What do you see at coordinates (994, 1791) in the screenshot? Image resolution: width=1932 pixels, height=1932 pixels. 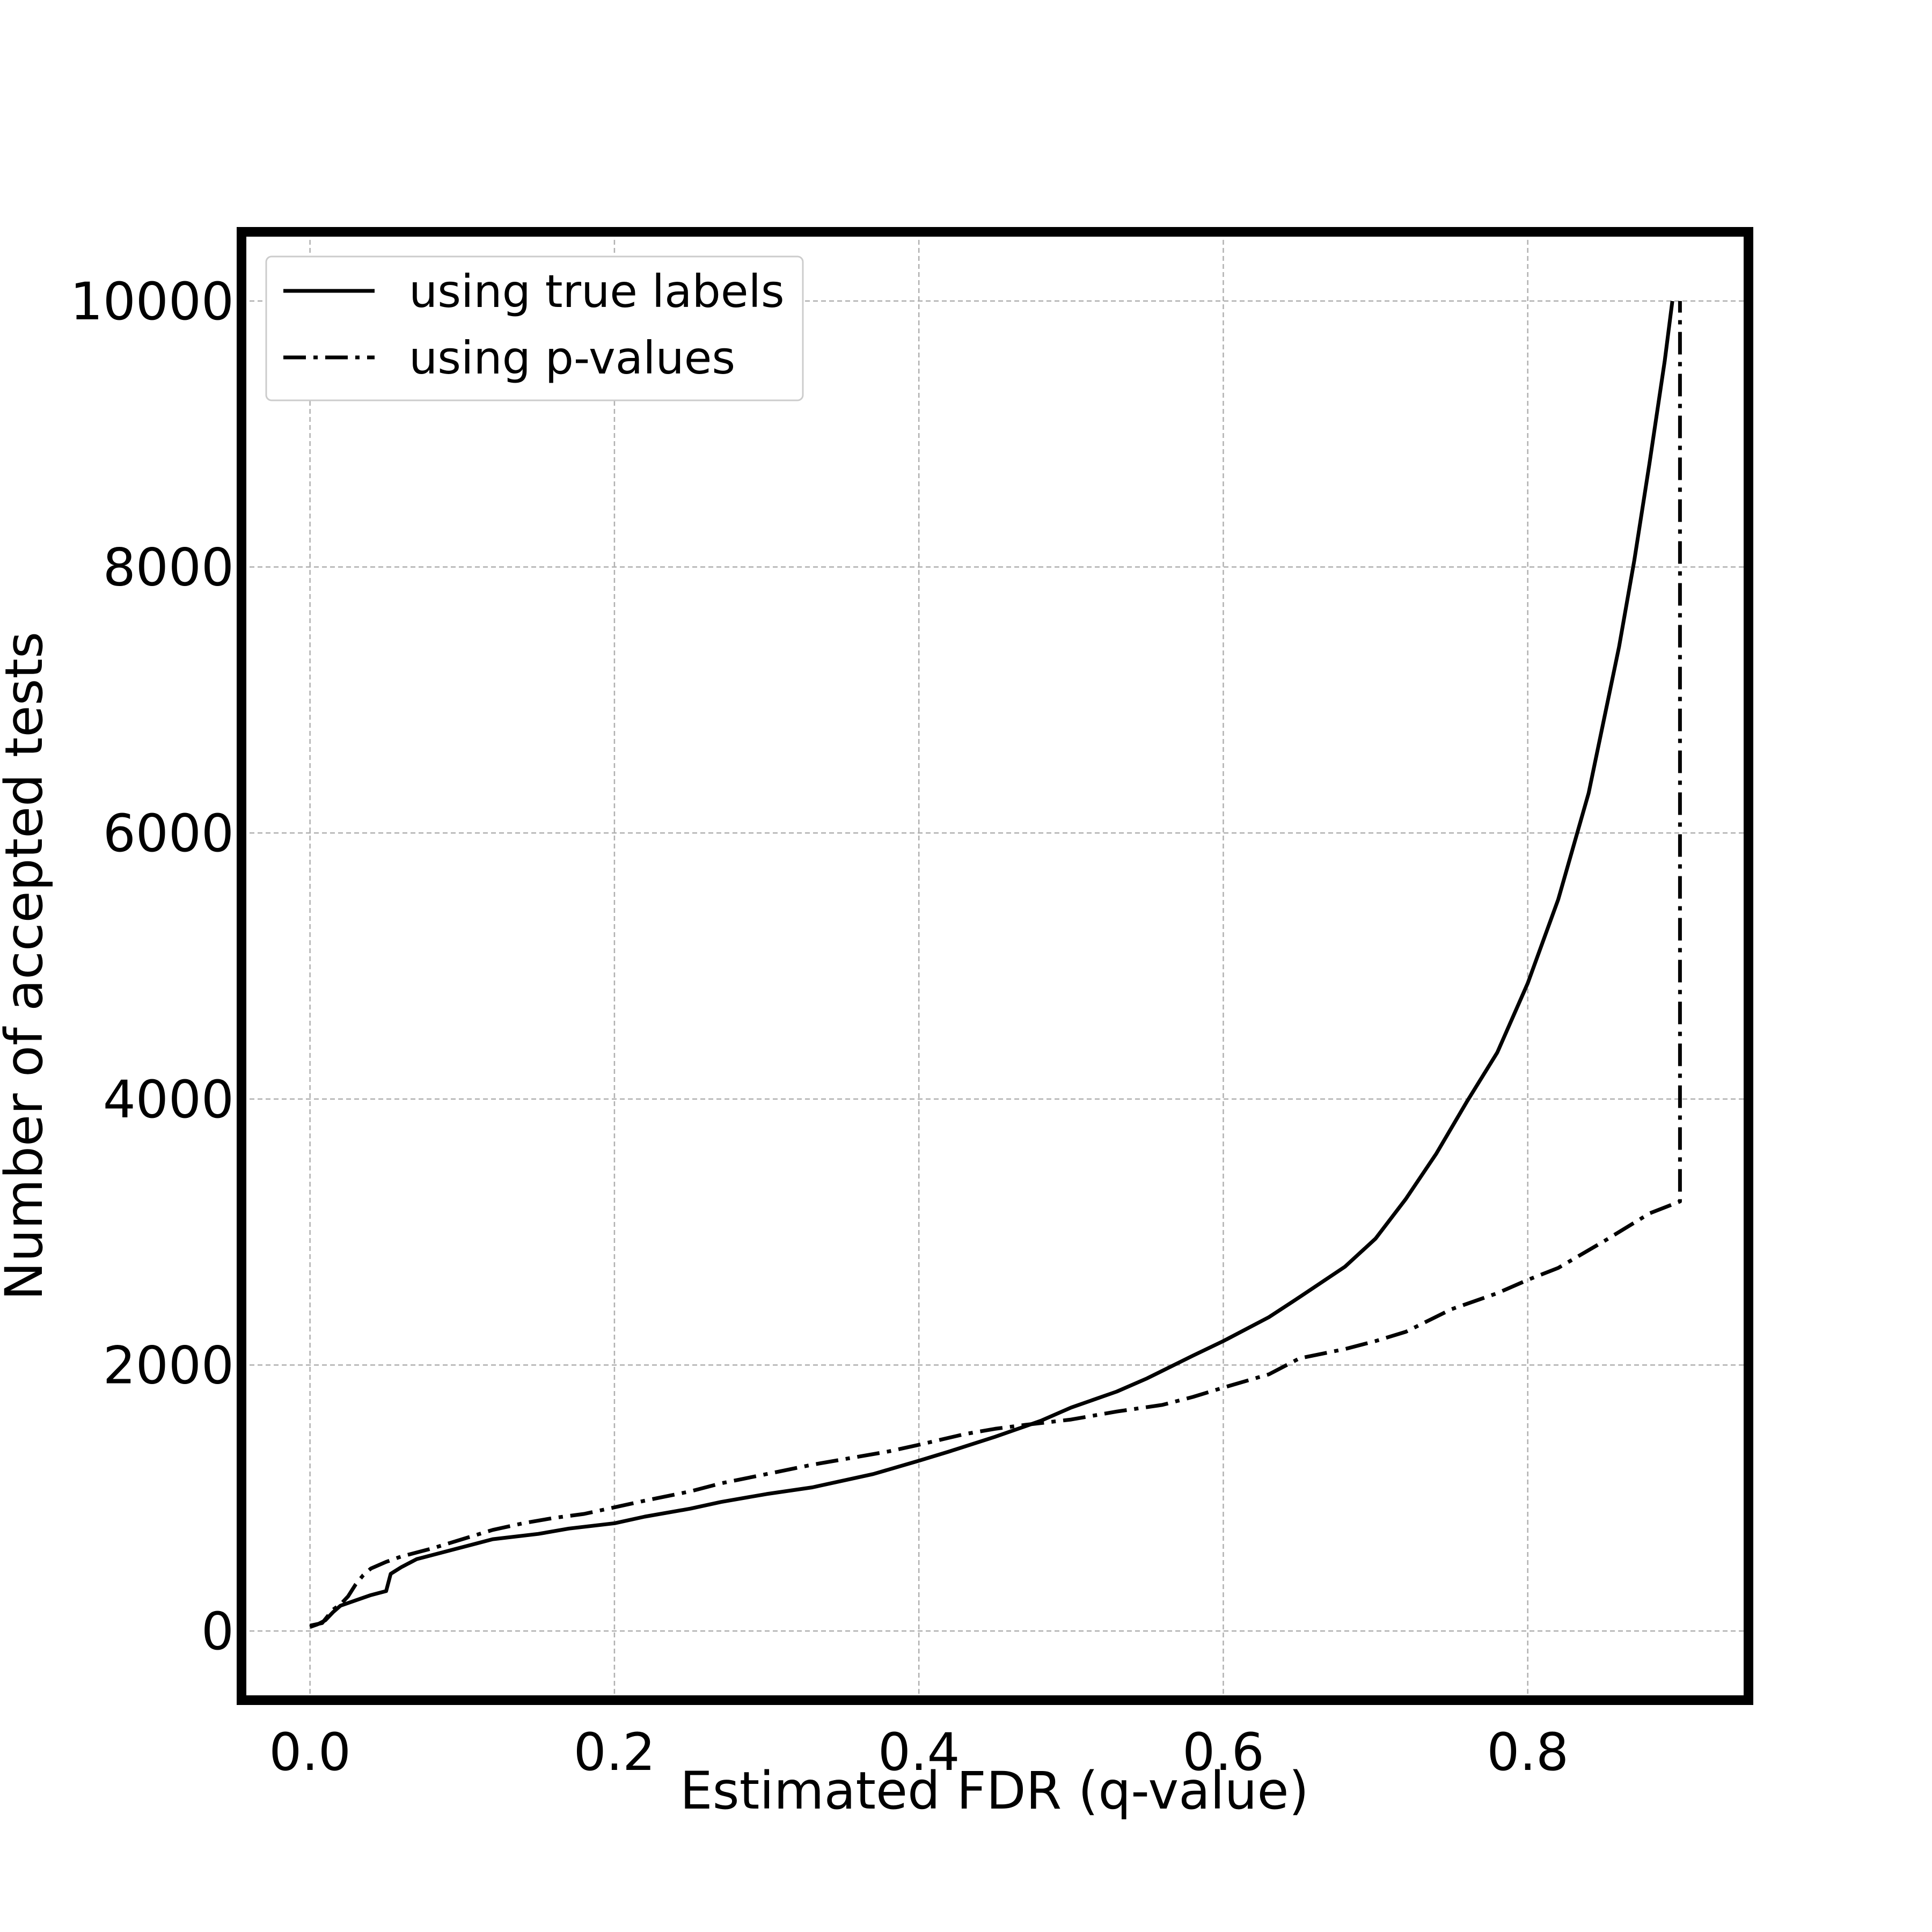 I see `x-axis-label: Estimated FDR (q-value)` at bounding box center [994, 1791].